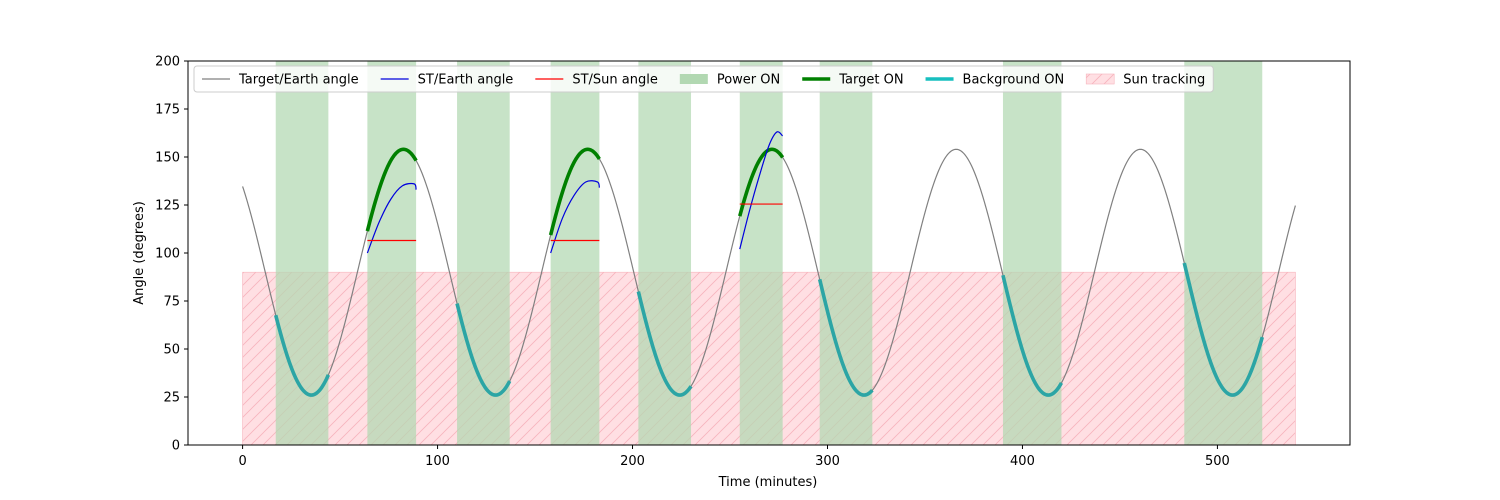  Describe the element at coordinates (139, 253) in the screenshot. I see `y-axis-label: Angle (degrees)` at that location.